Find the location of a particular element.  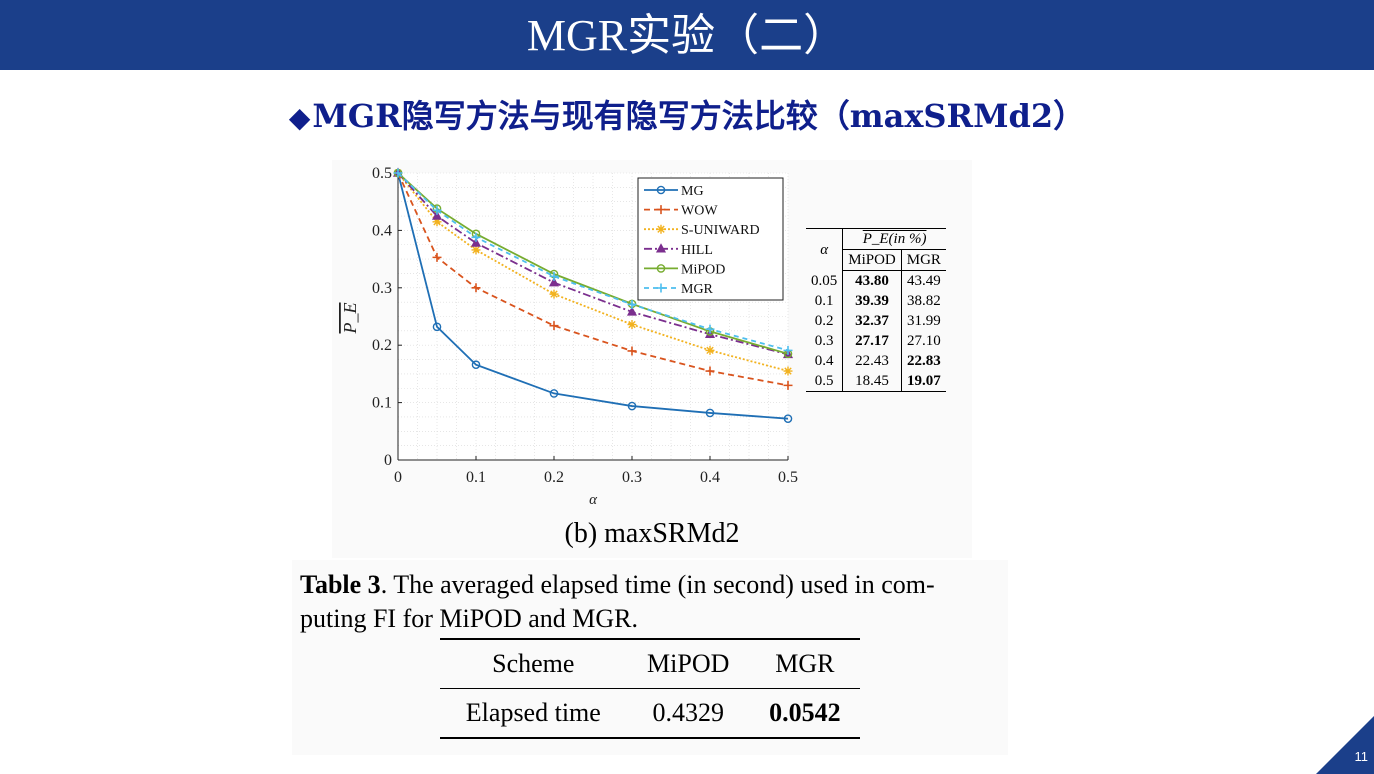

elapsed-table-header-row: Scheme MiPOD MGR is located at coordinates (650, 664).